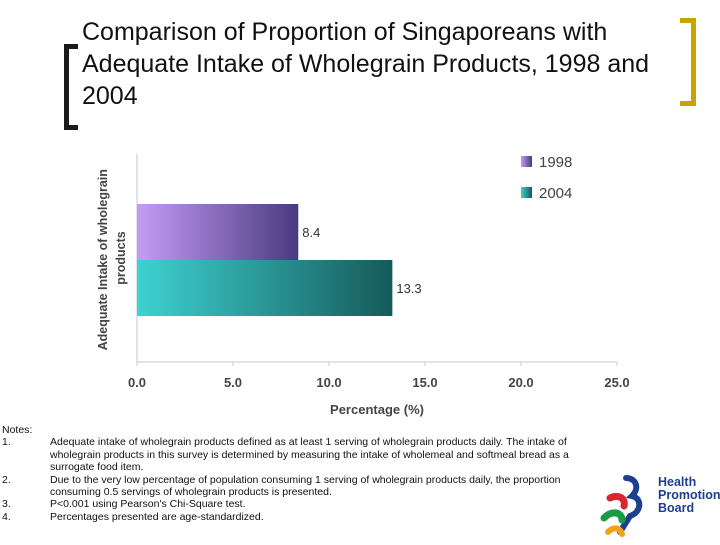  I want to click on hpb-logo-mark-icon, so click(621, 506).